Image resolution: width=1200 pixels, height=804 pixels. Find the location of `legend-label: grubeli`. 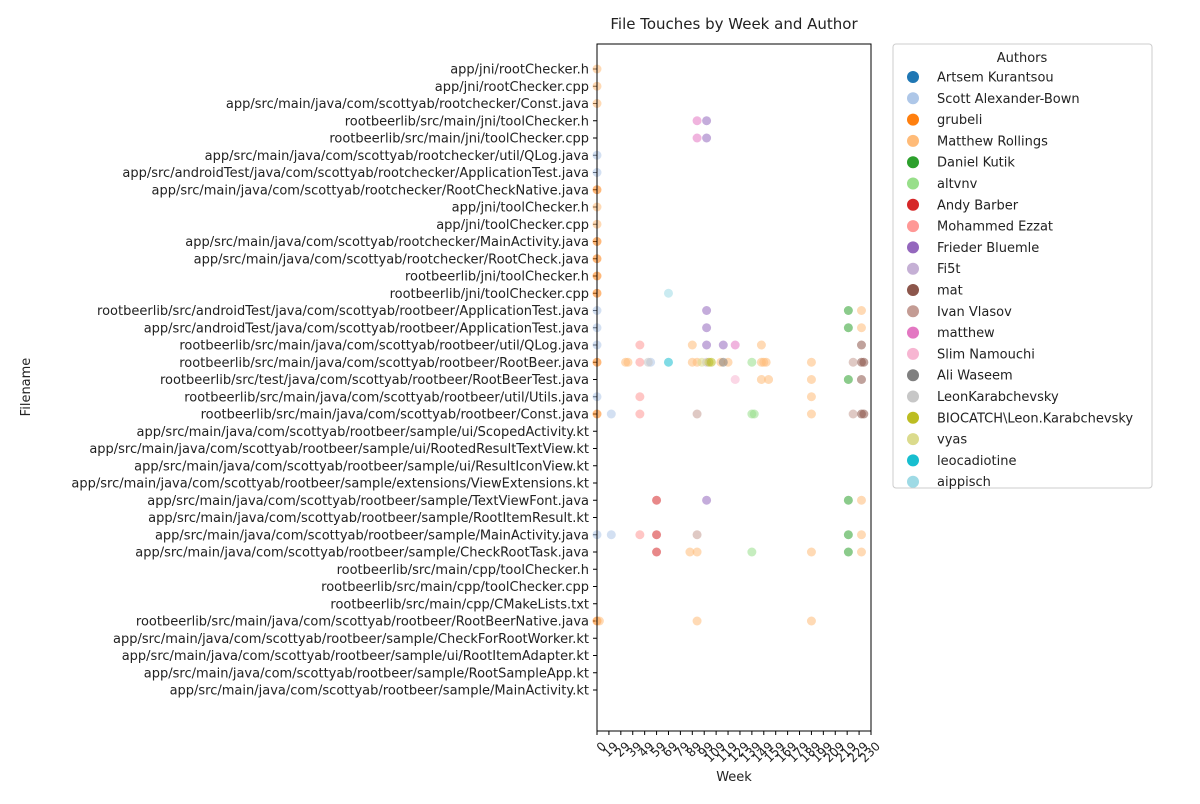

legend-label: grubeli is located at coordinates (959, 120).